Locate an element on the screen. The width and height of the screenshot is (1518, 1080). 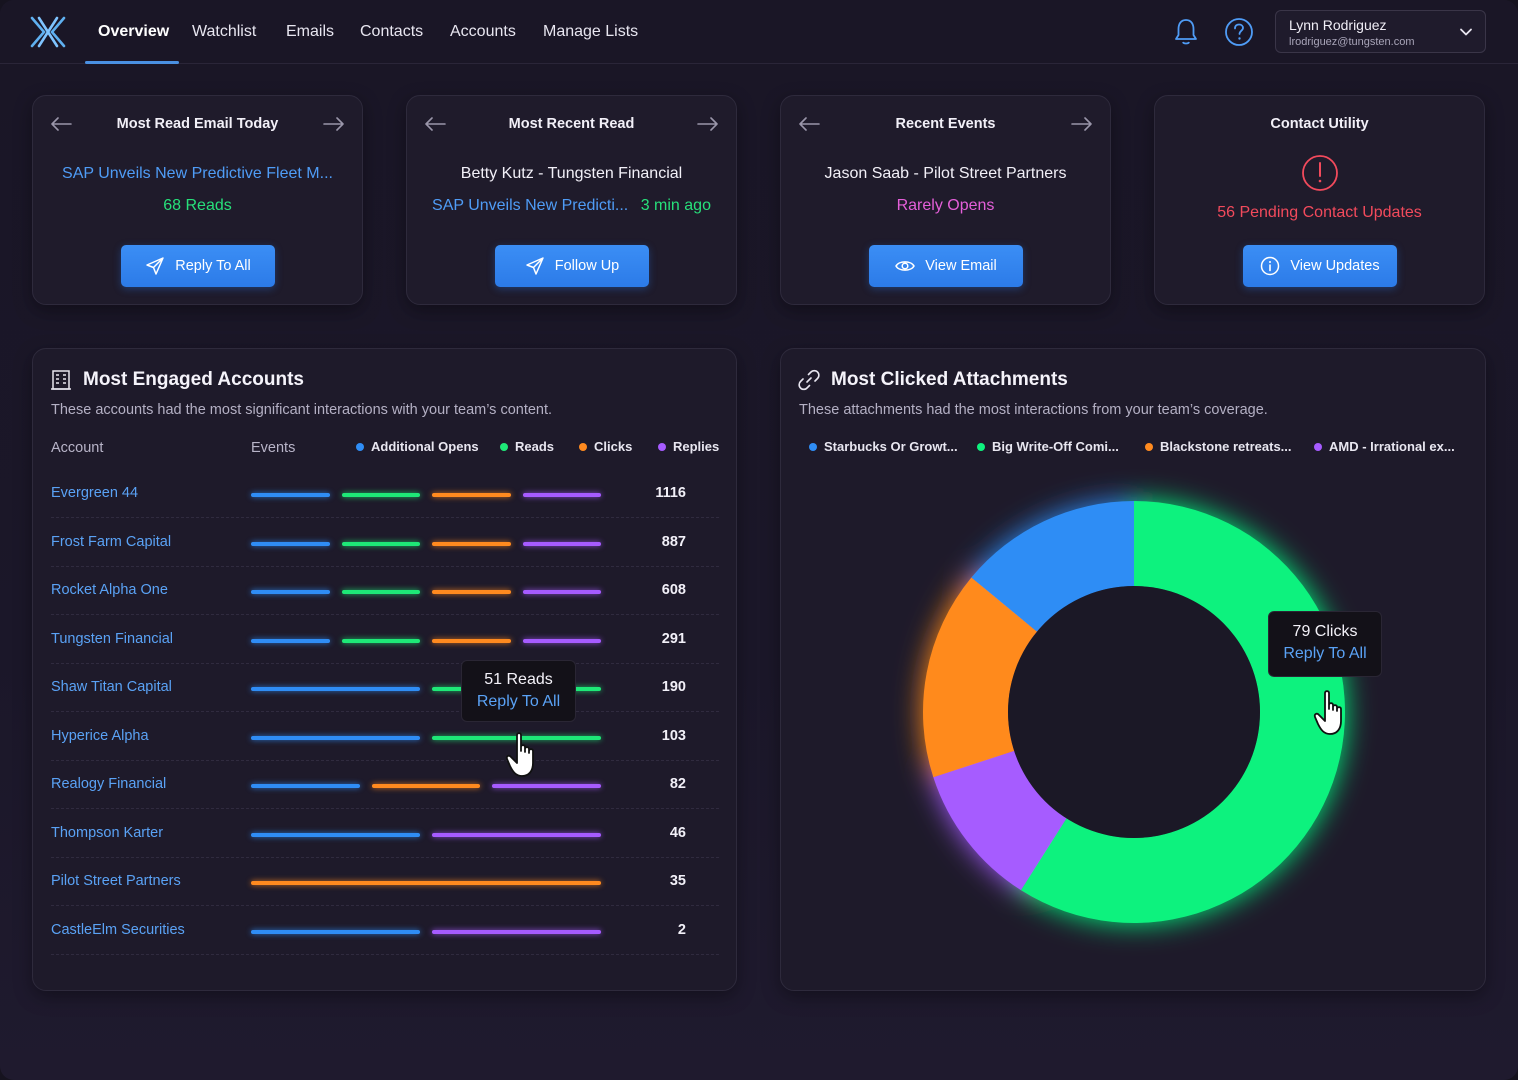
account-name-link: Hyperice Alpha is located at coordinates (100, 735).